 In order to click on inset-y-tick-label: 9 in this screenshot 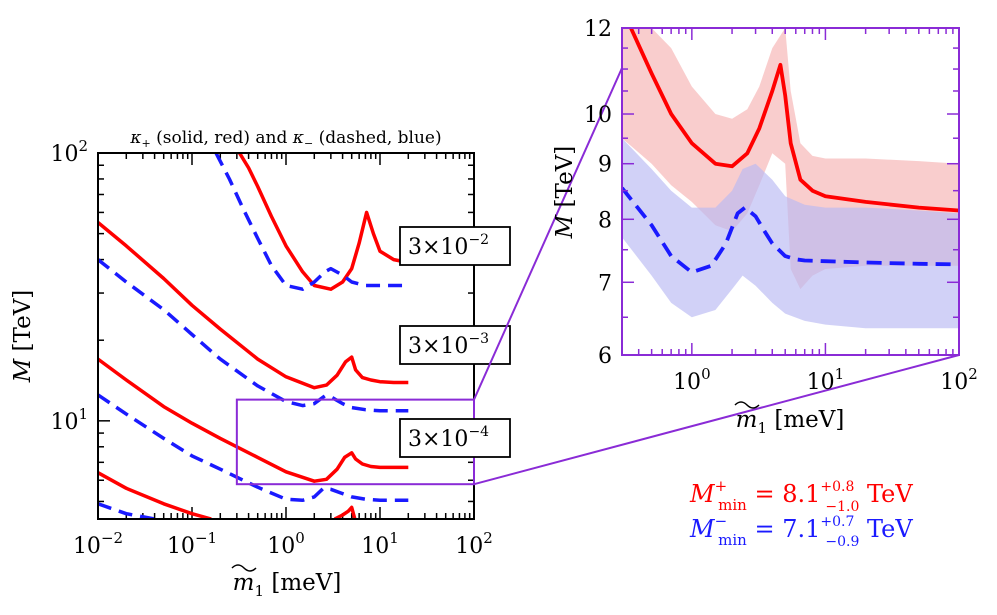, I will do `click(605, 165)`.